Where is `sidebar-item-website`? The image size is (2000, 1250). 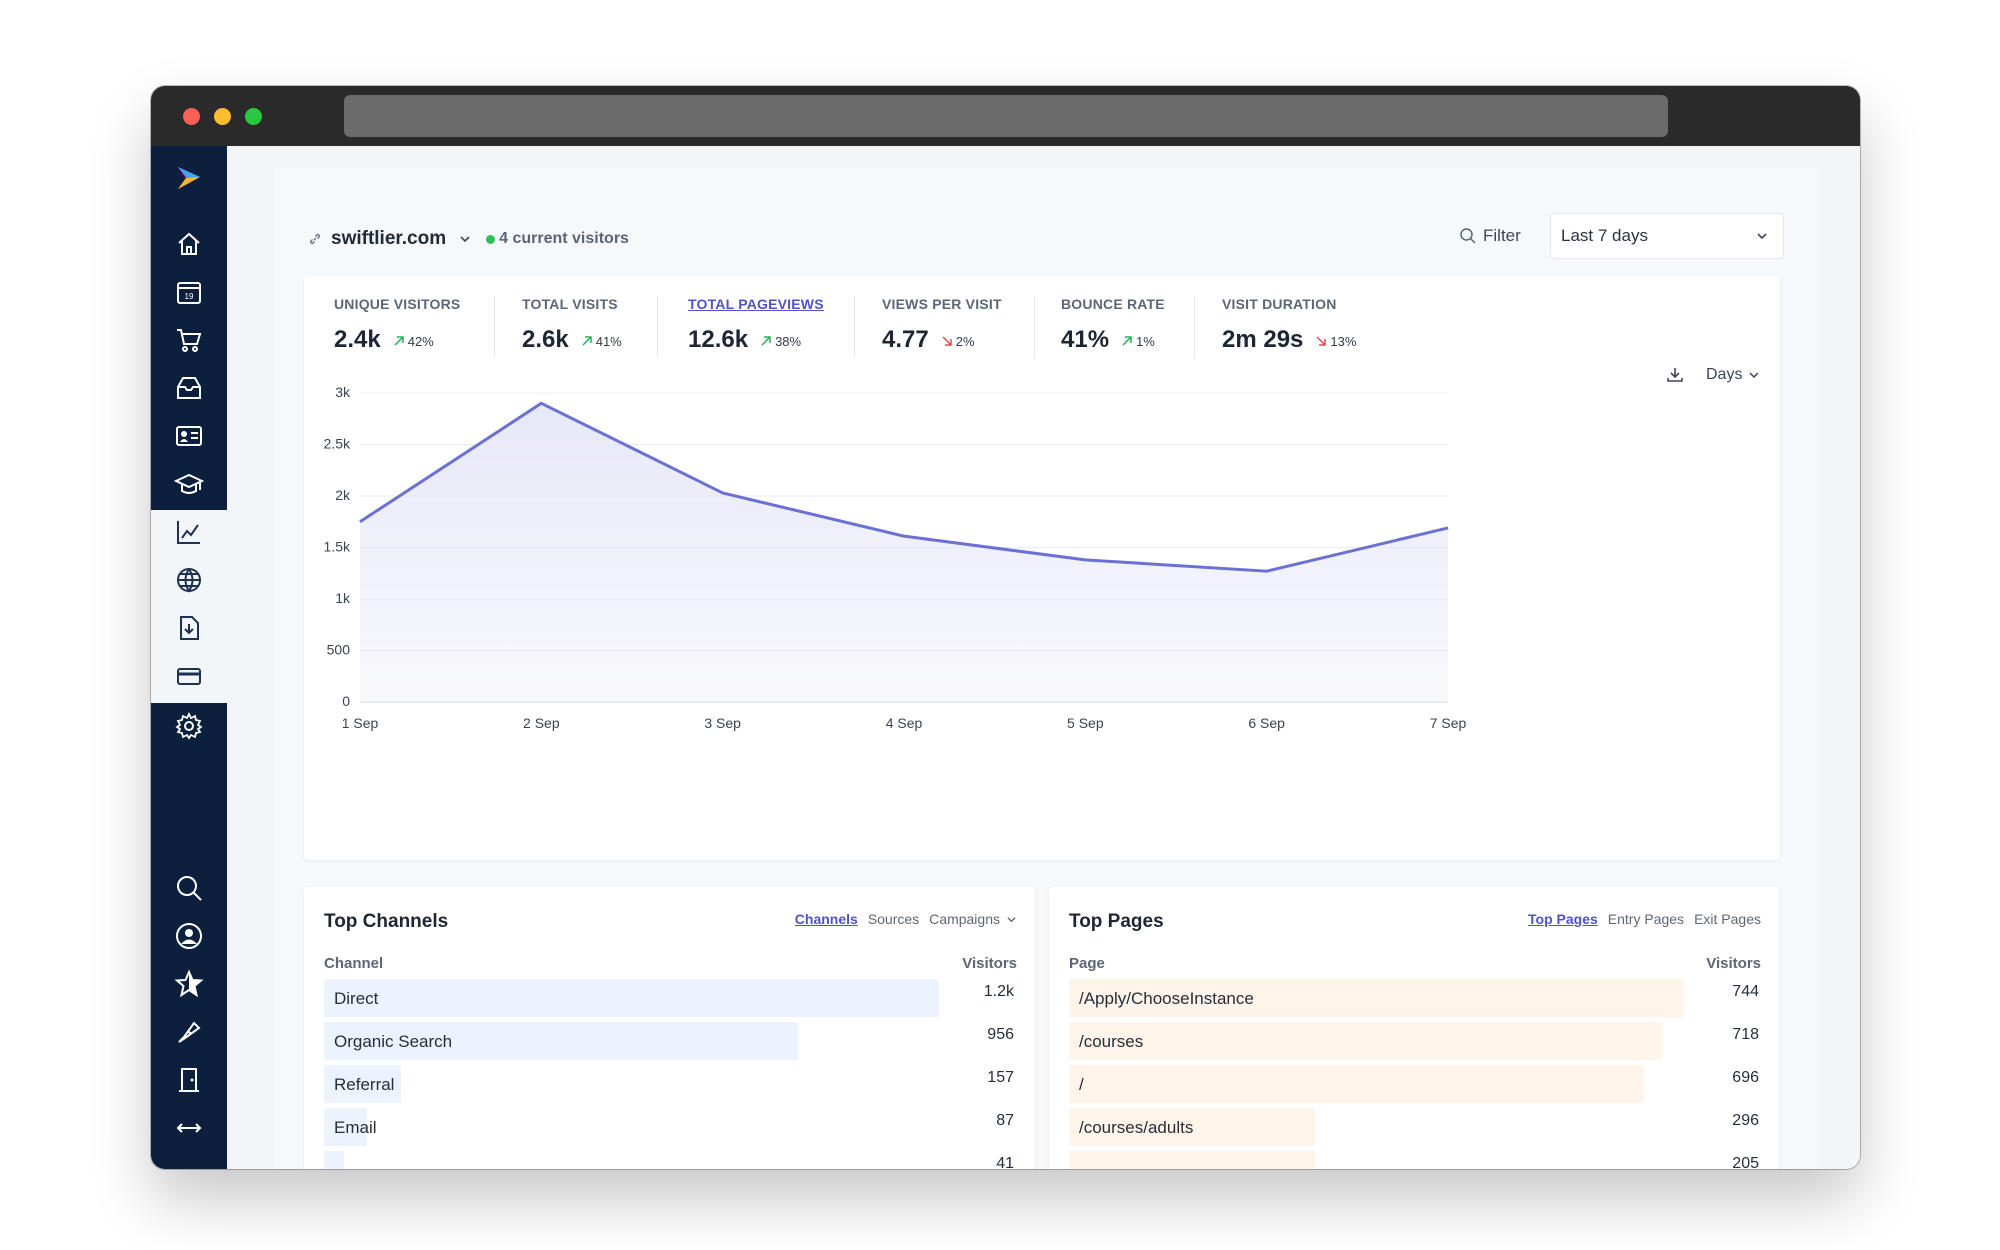
sidebar-item-website is located at coordinates (189, 580).